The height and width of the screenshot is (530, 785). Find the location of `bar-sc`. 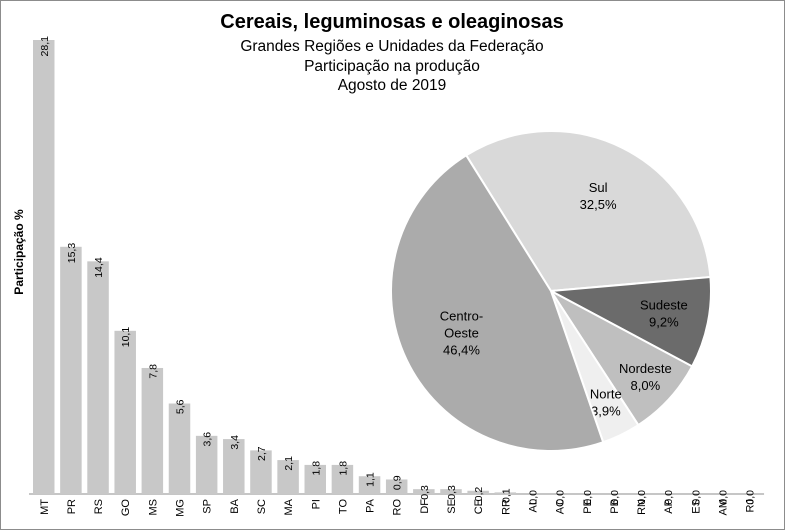

bar-sc is located at coordinates (261, 472).